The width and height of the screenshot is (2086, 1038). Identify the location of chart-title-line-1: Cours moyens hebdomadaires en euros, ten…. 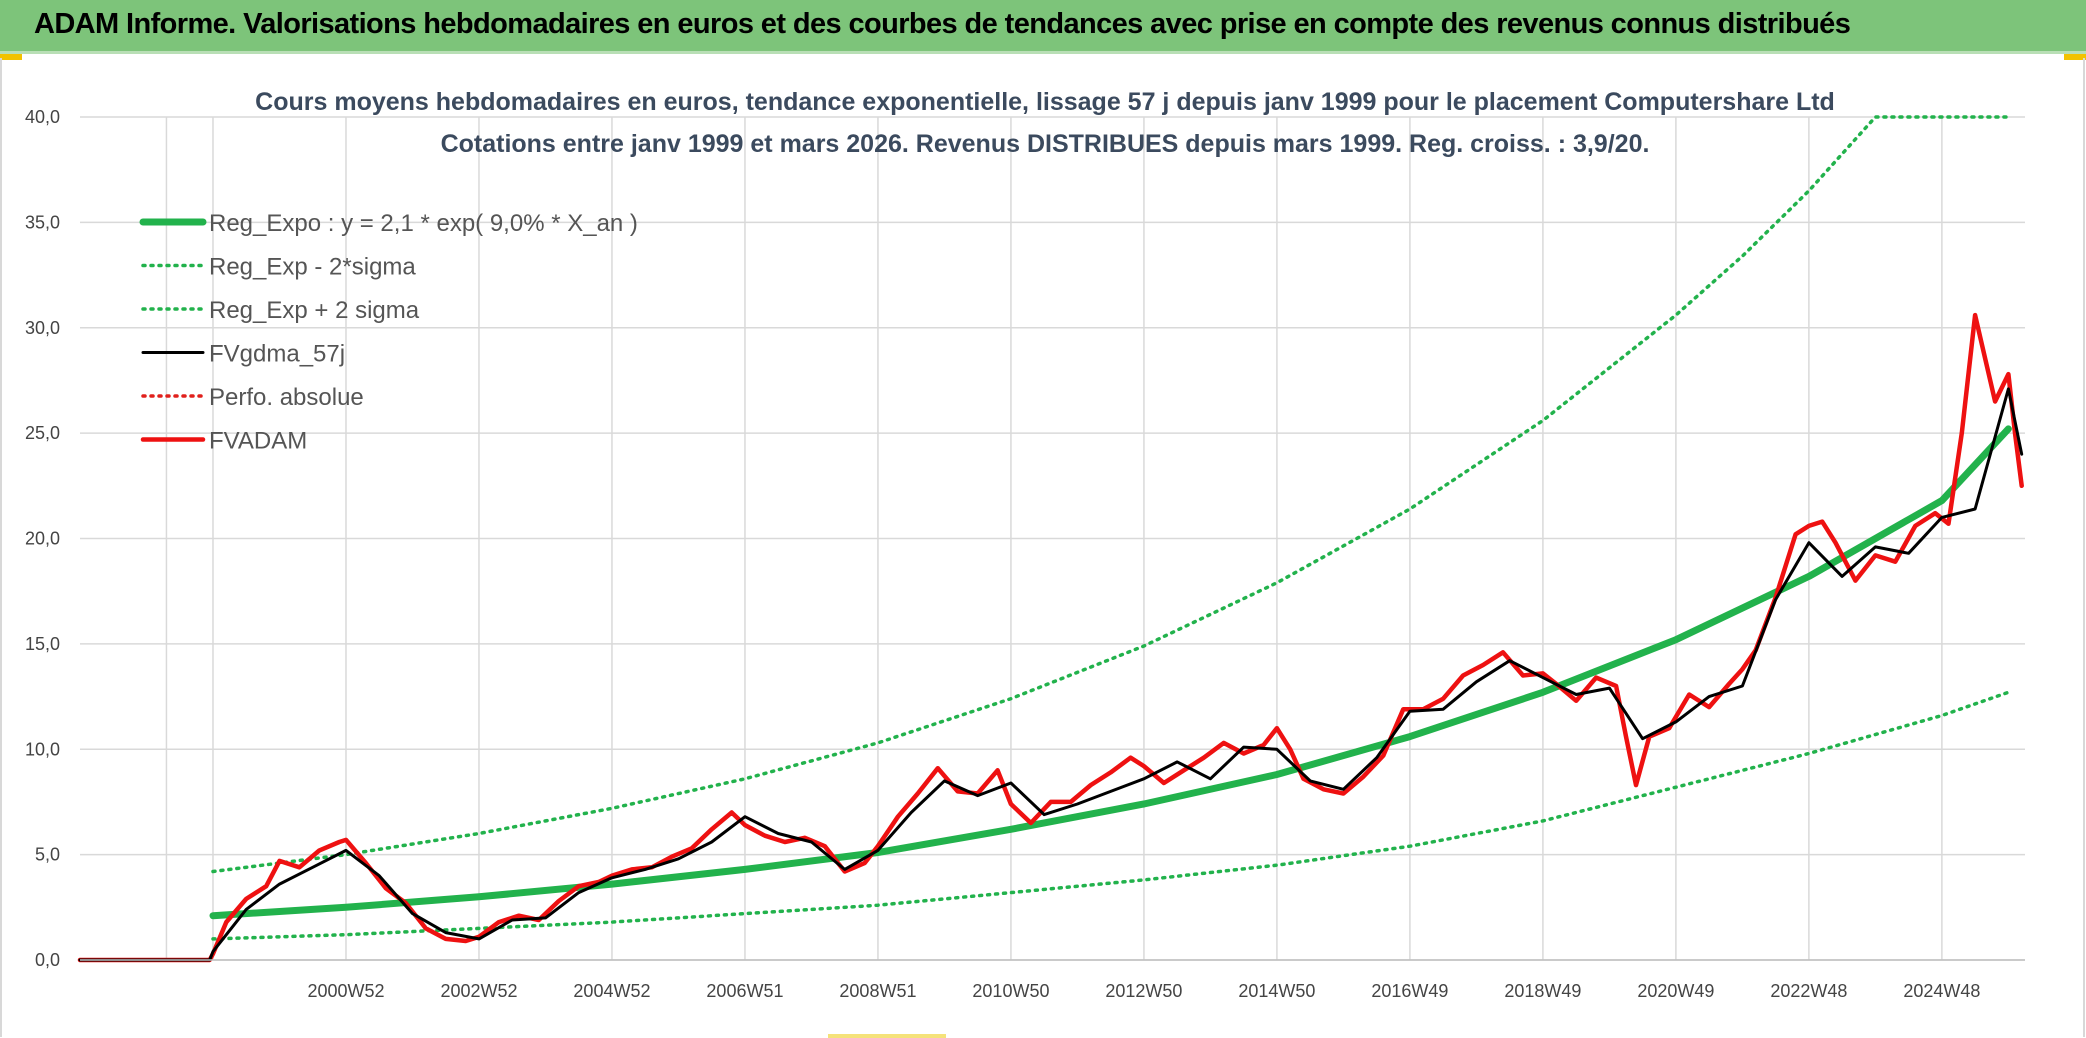
(1045, 102).